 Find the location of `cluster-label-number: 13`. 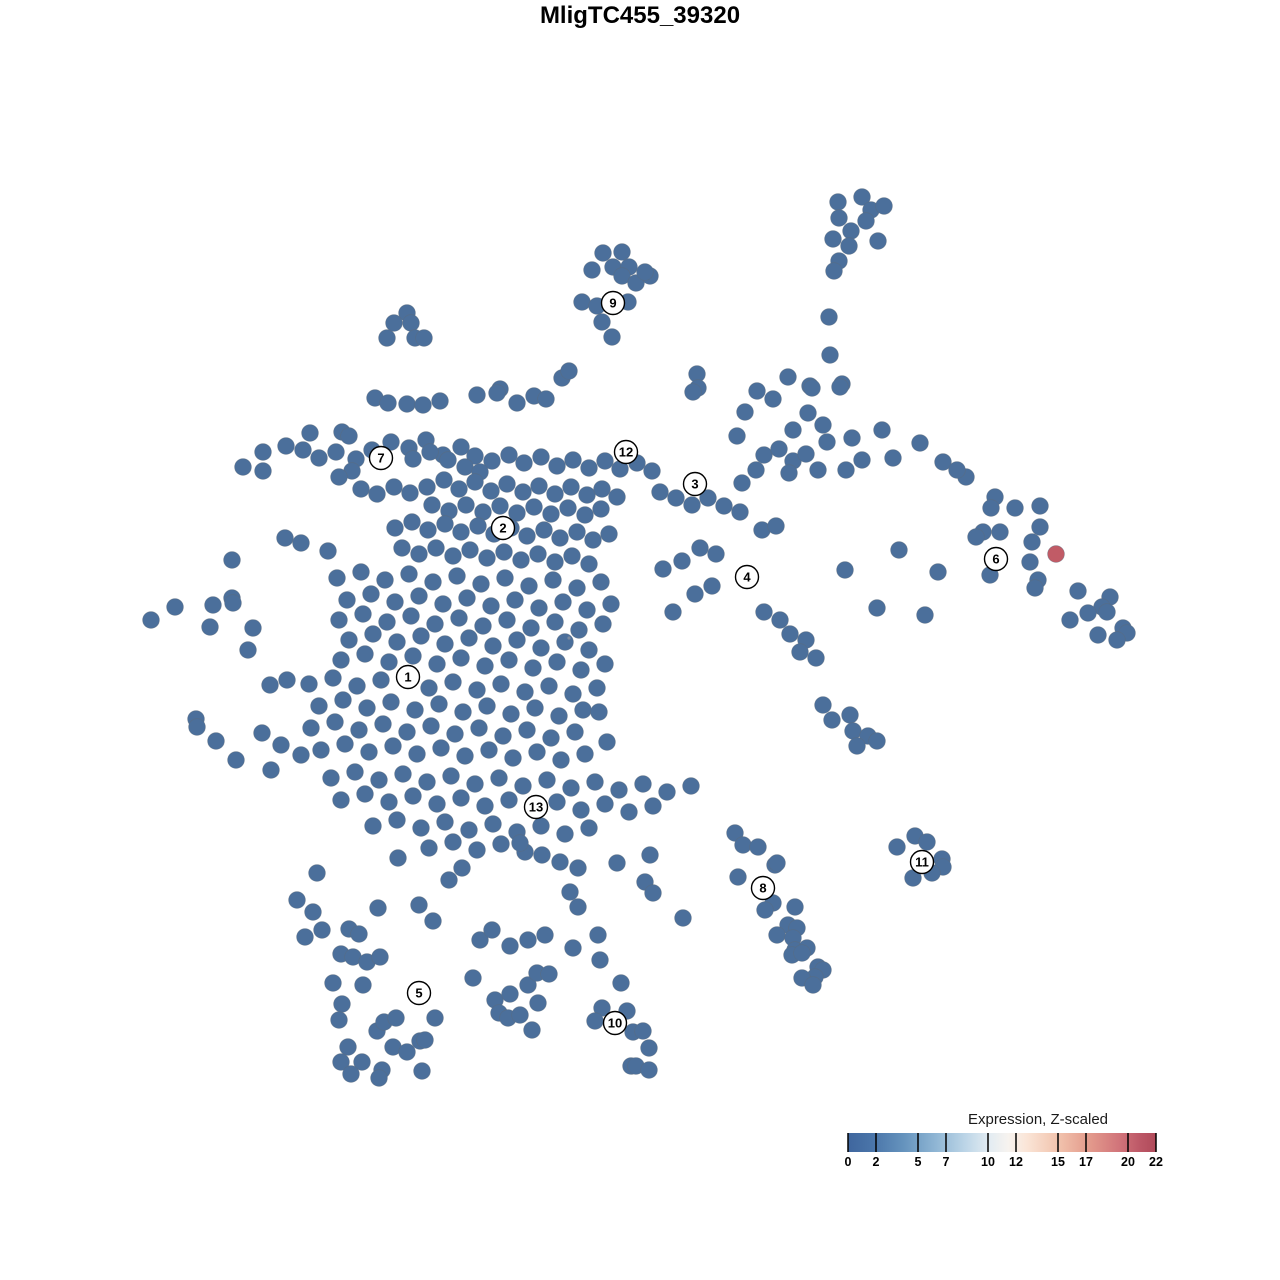

cluster-label-number: 13 is located at coordinates (536, 807).